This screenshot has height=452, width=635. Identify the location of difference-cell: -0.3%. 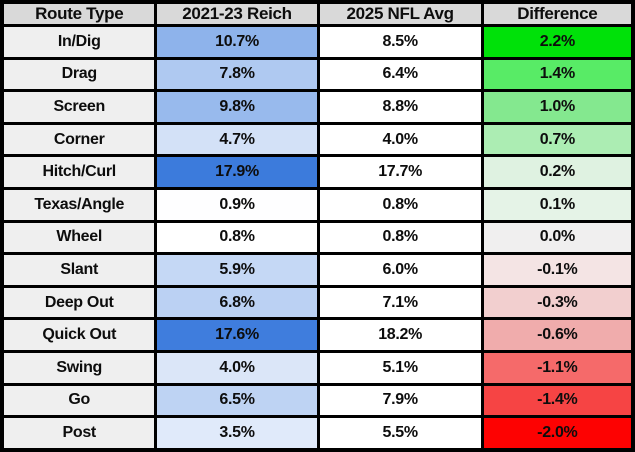
(557, 302).